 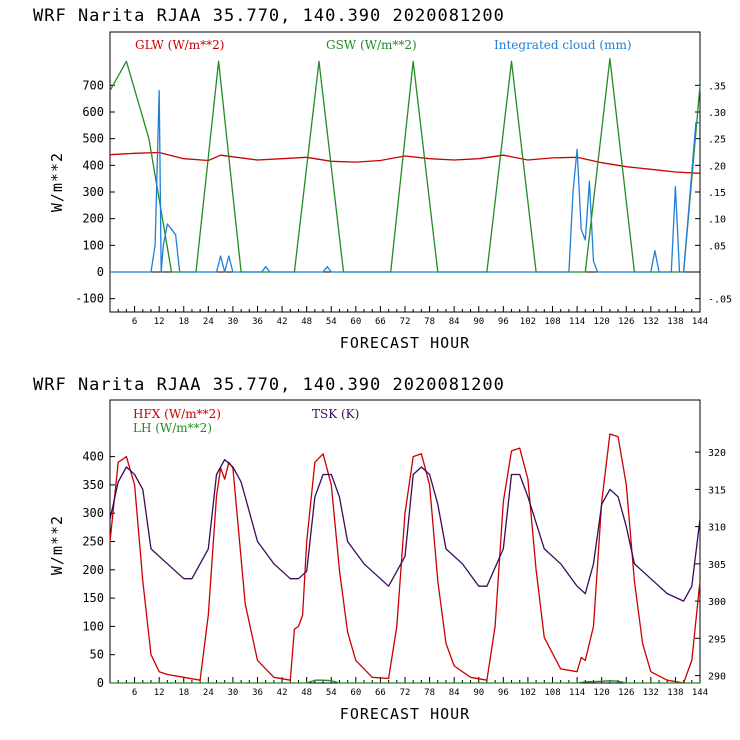 What do you see at coordinates (717, 246) in the screenshot?
I see `y2-tick-label: .05` at bounding box center [717, 246].